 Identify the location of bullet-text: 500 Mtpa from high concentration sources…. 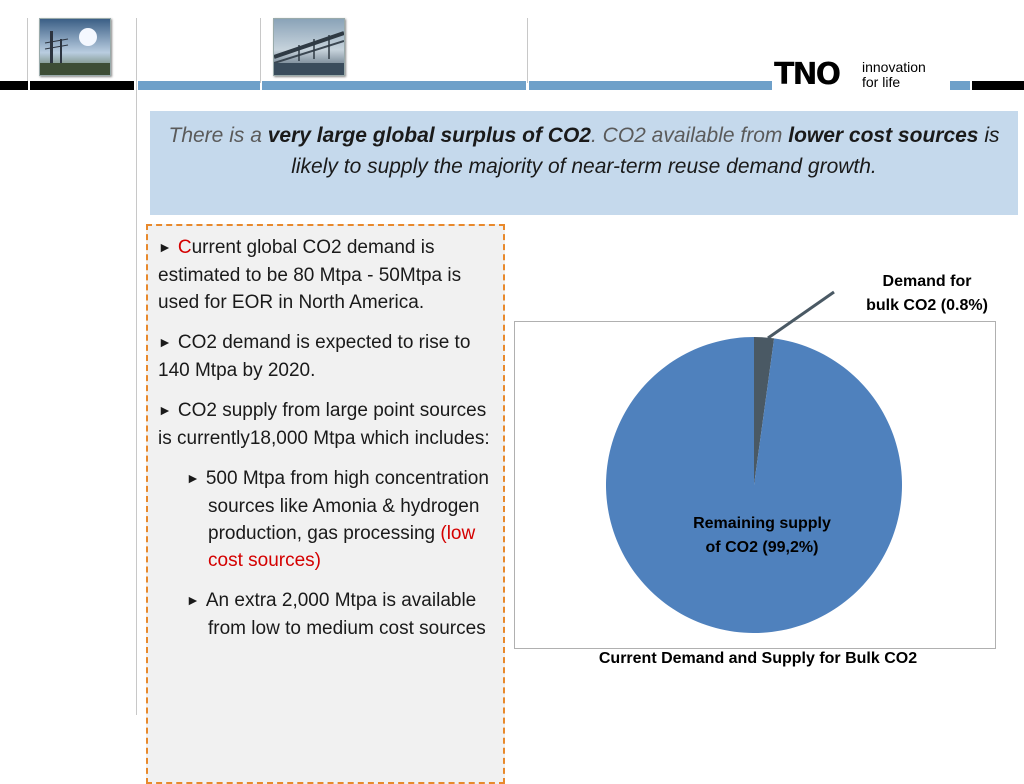
(347, 506).